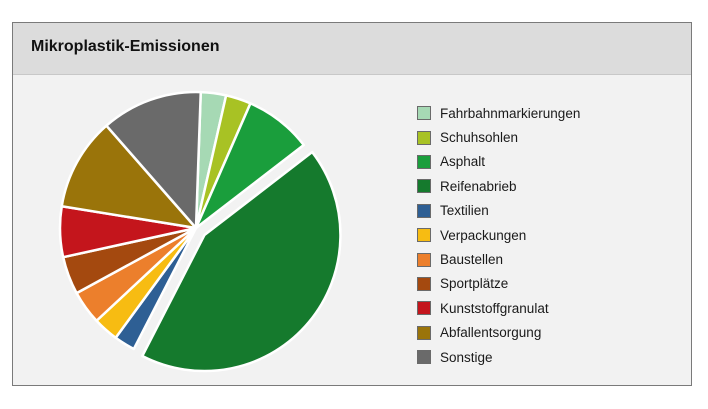 The height and width of the screenshot is (409, 708). What do you see at coordinates (483, 235) in the screenshot?
I see `legend-label: Verpackungen` at bounding box center [483, 235].